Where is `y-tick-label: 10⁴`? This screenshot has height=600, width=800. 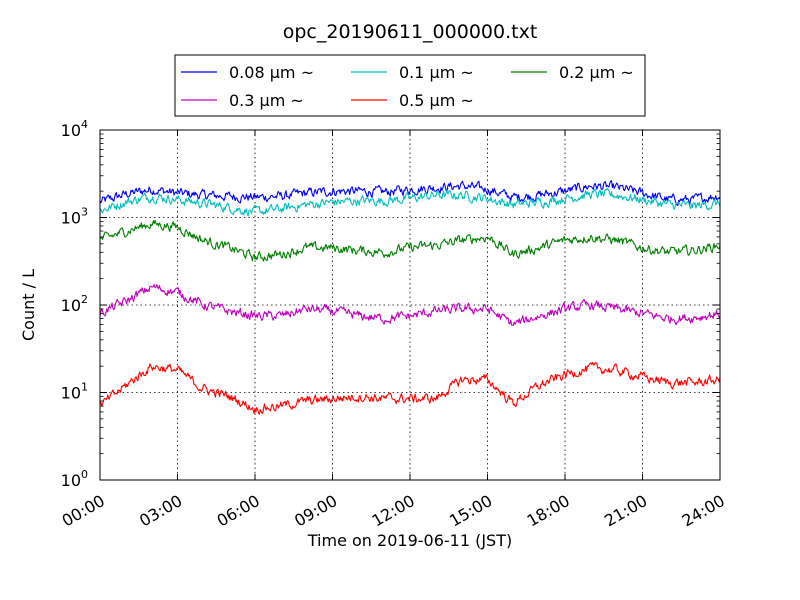
y-tick-label: 10⁴ is located at coordinates (74, 129).